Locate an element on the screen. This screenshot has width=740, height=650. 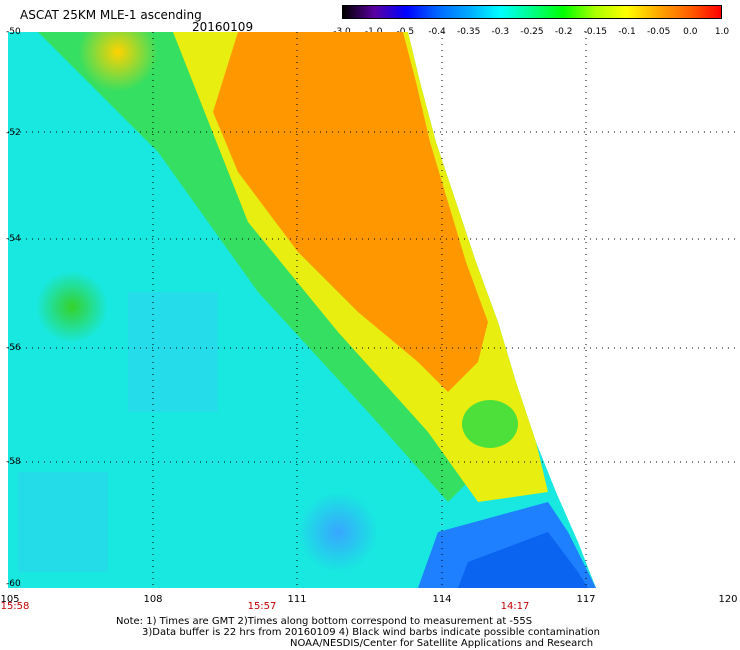
map-date: 20160109 is located at coordinates (223, 27).